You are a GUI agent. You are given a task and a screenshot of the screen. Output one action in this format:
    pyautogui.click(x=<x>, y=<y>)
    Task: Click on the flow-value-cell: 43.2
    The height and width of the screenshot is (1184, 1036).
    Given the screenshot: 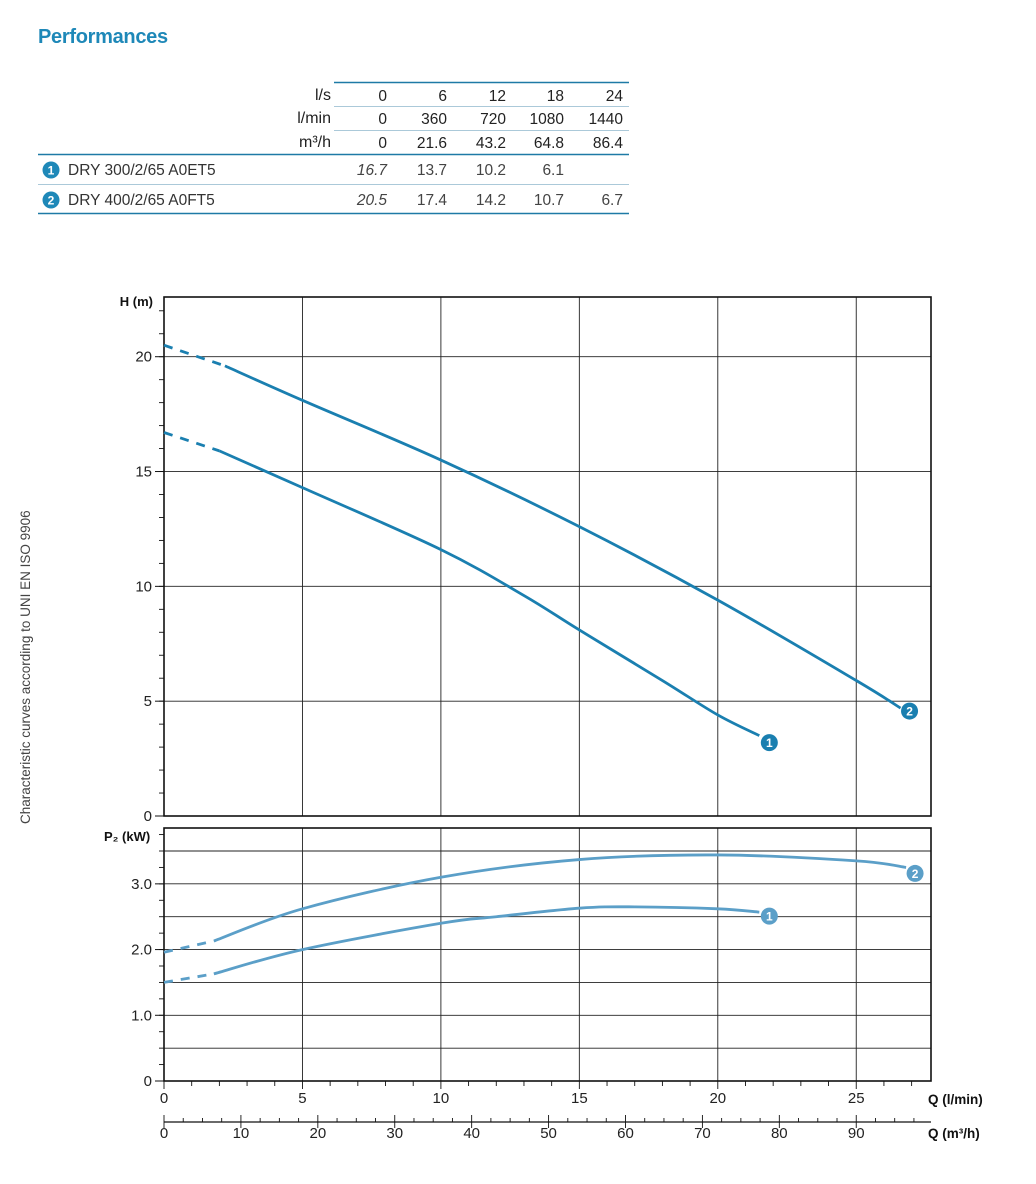 What is the action you would take?
    pyautogui.click(x=491, y=143)
    